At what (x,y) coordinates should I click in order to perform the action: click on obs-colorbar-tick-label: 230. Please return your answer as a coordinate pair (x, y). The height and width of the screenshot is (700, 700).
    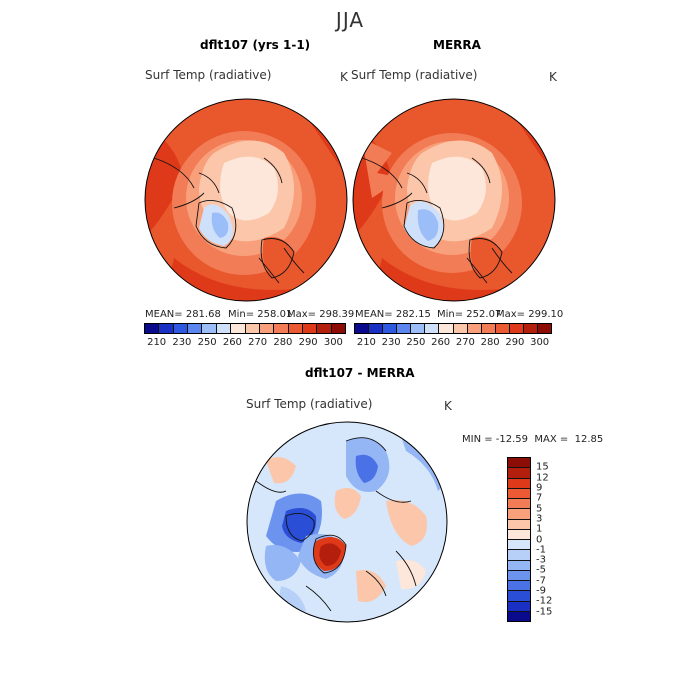
    Looking at the image, I should click on (391, 342).